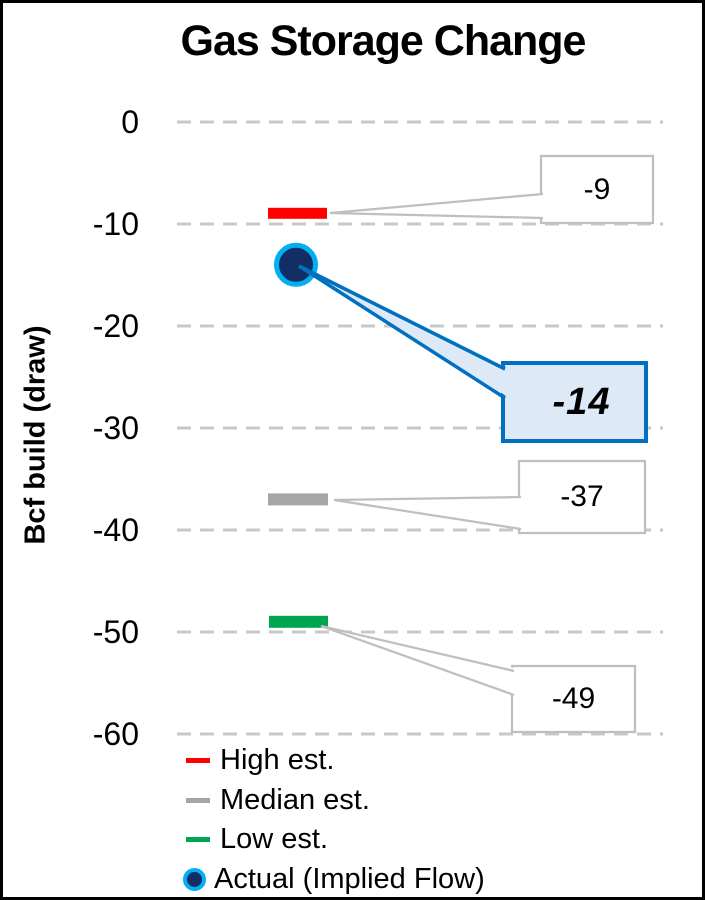 The width and height of the screenshot is (705, 900). What do you see at coordinates (581, 402) in the screenshot?
I see `callout-actual-value: -14` at bounding box center [581, 402].